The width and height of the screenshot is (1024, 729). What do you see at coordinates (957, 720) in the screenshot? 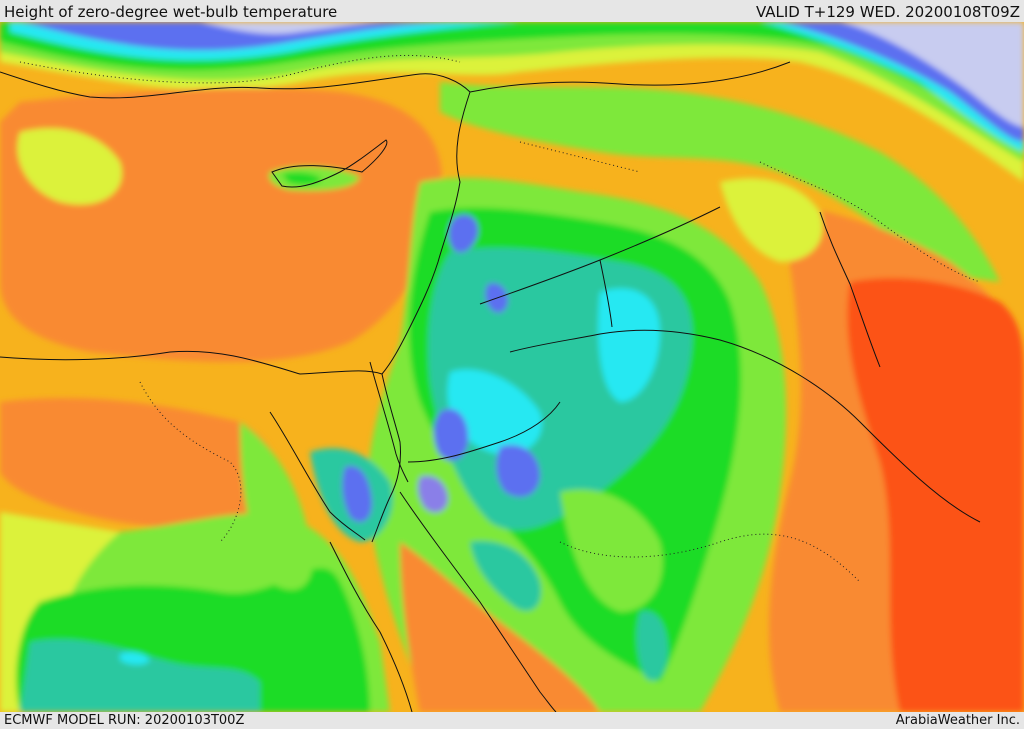
I see `credit: ArabiaWeather Inc.` at bounding box center [957, 720].